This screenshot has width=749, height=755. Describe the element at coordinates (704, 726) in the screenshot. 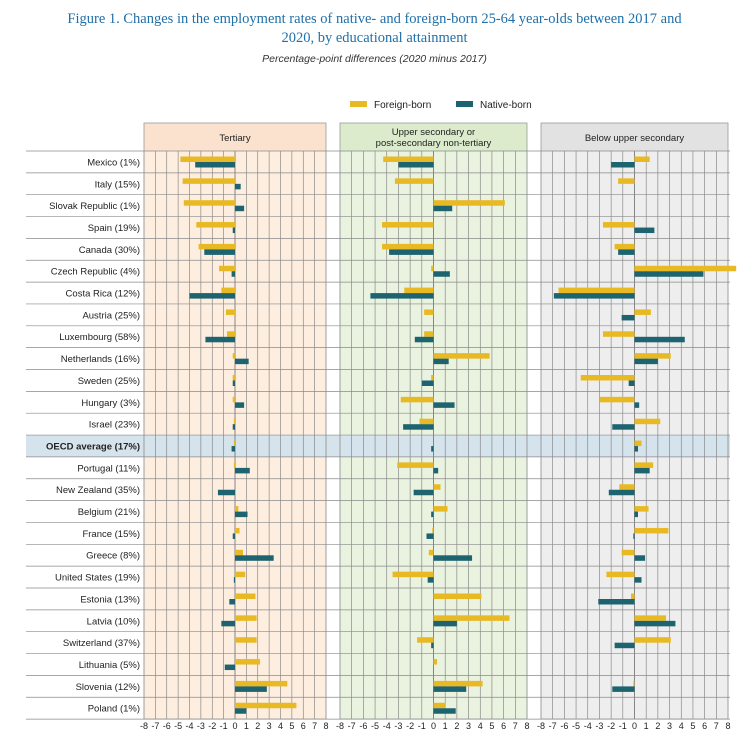

I see `x-tick-label: 6` at that location.